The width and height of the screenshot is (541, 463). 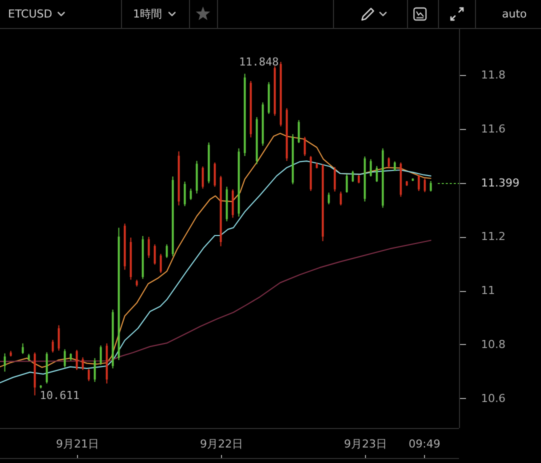 I want to click on y-tick-label: 10.6, so click(x=493, y=398).